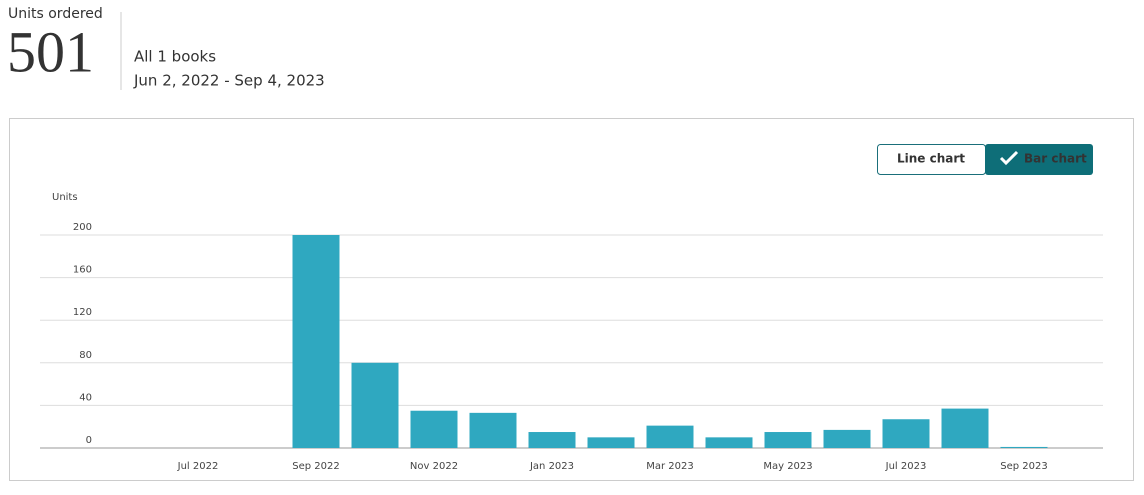  Describe the element at coordinates (931, 159) in the screenshot. I see `line-chart-label: Line chart` at that location.